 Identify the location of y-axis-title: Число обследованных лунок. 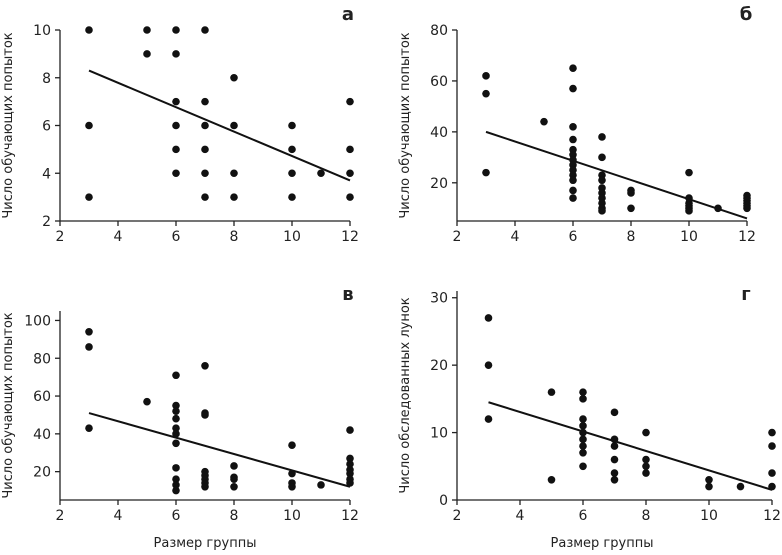
(405, 395).